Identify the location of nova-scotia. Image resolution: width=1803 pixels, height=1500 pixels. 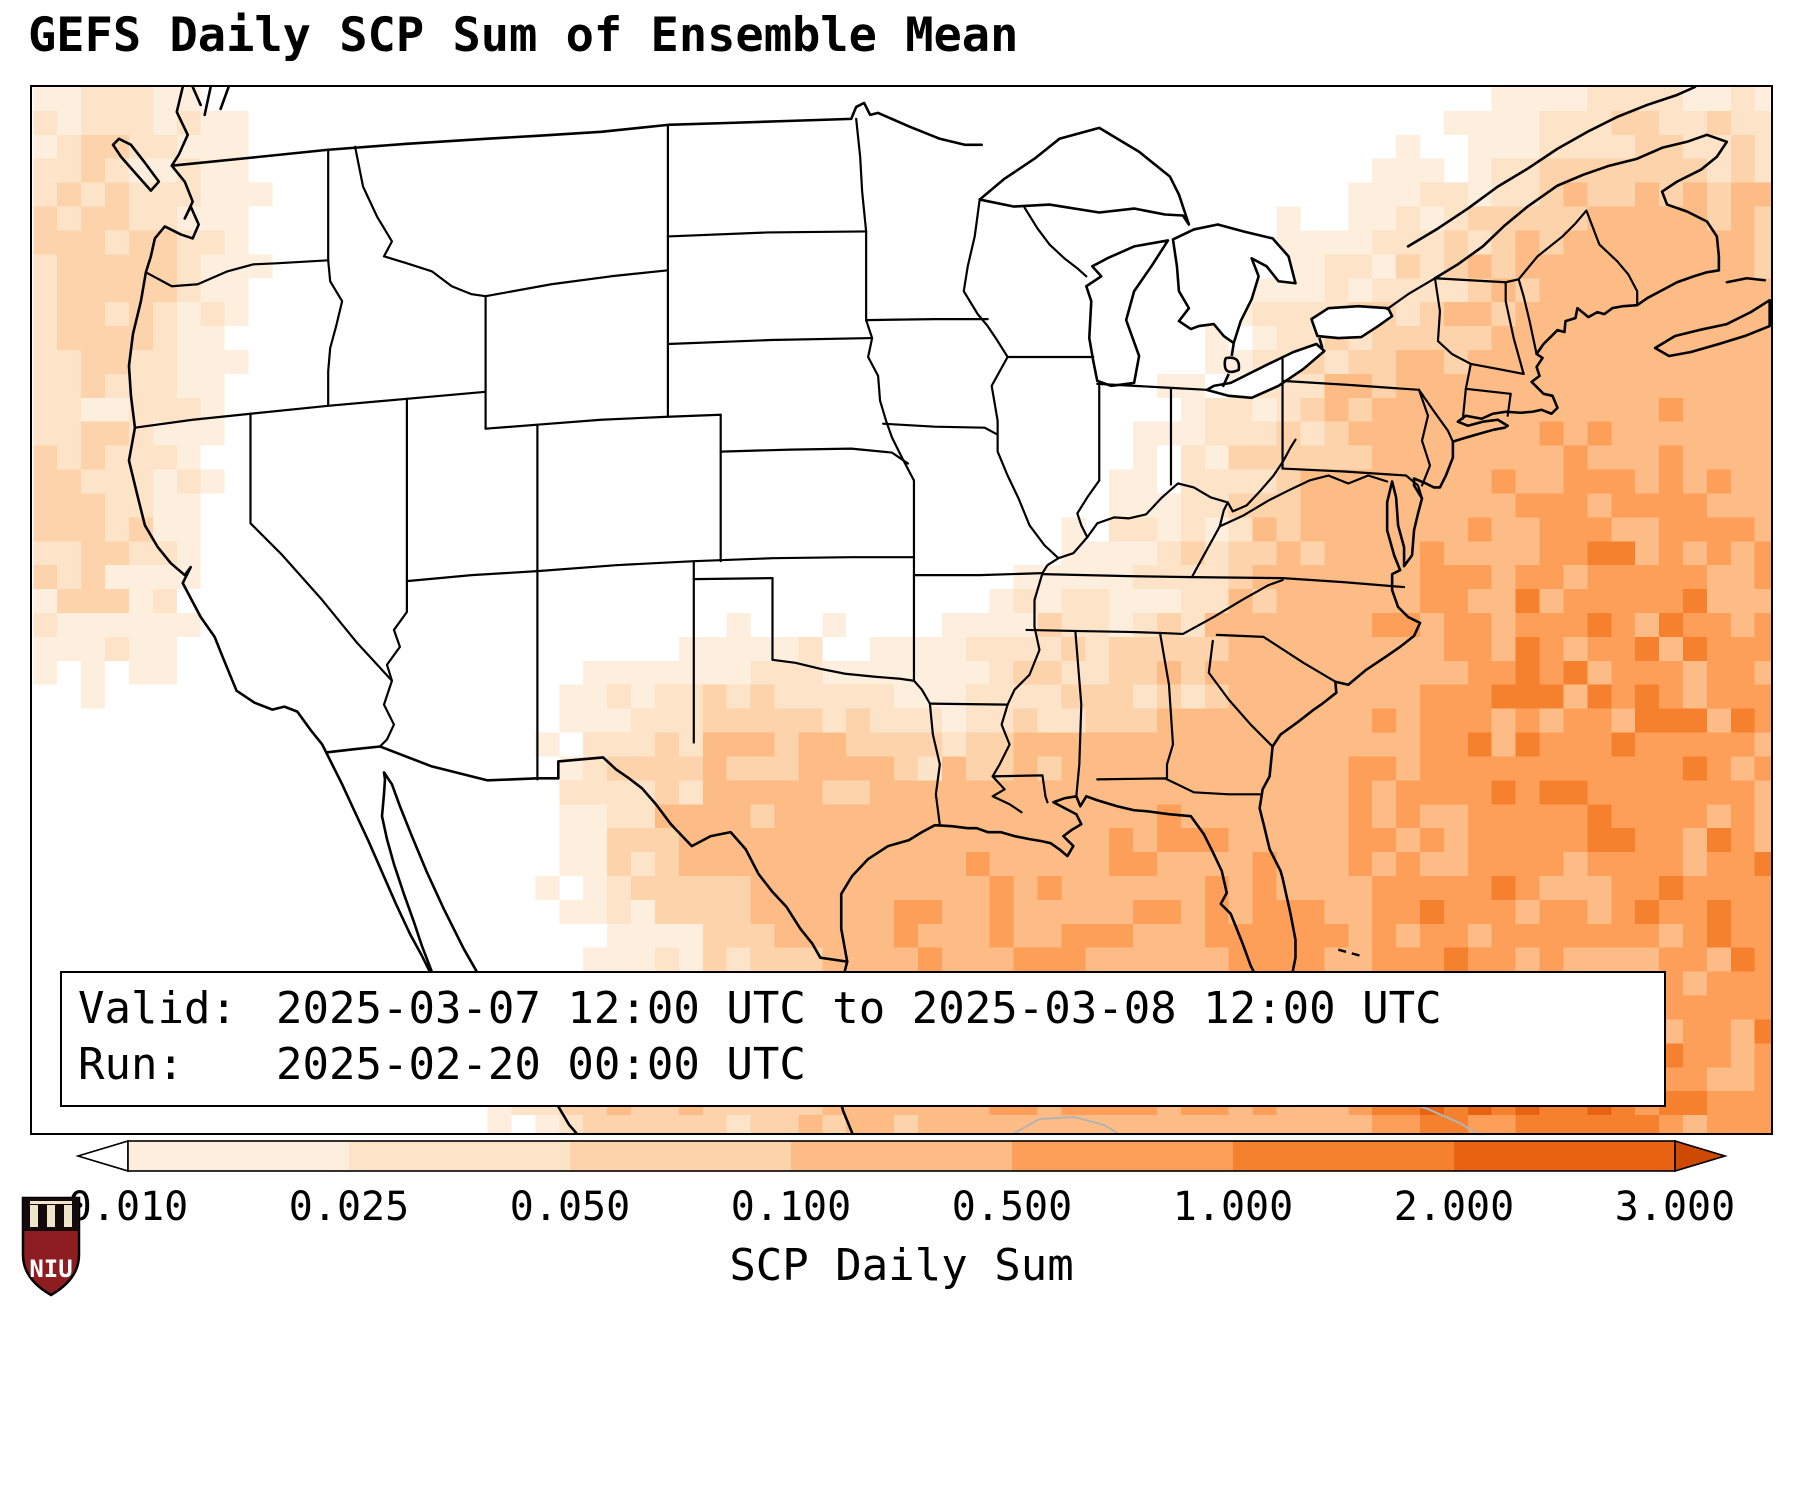
(1712, 328).